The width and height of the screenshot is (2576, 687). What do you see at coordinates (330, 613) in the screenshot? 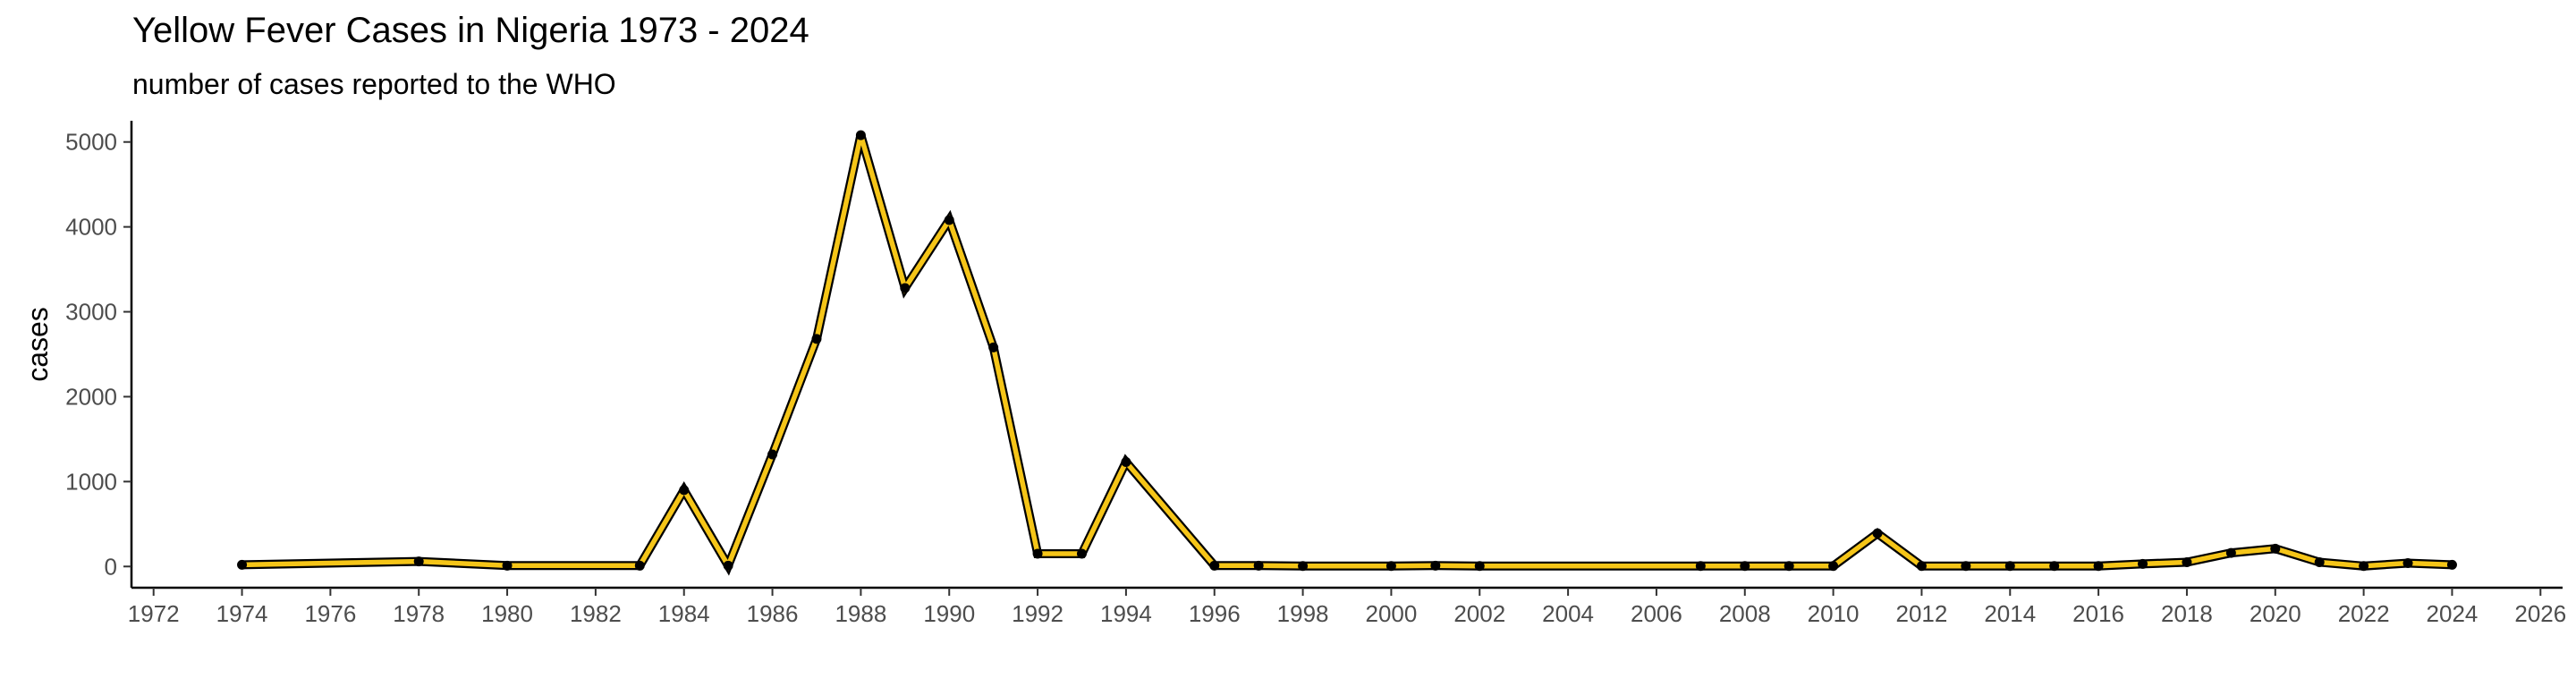
I see `x-tick-label: 1976` at bounding box center [330, 613].